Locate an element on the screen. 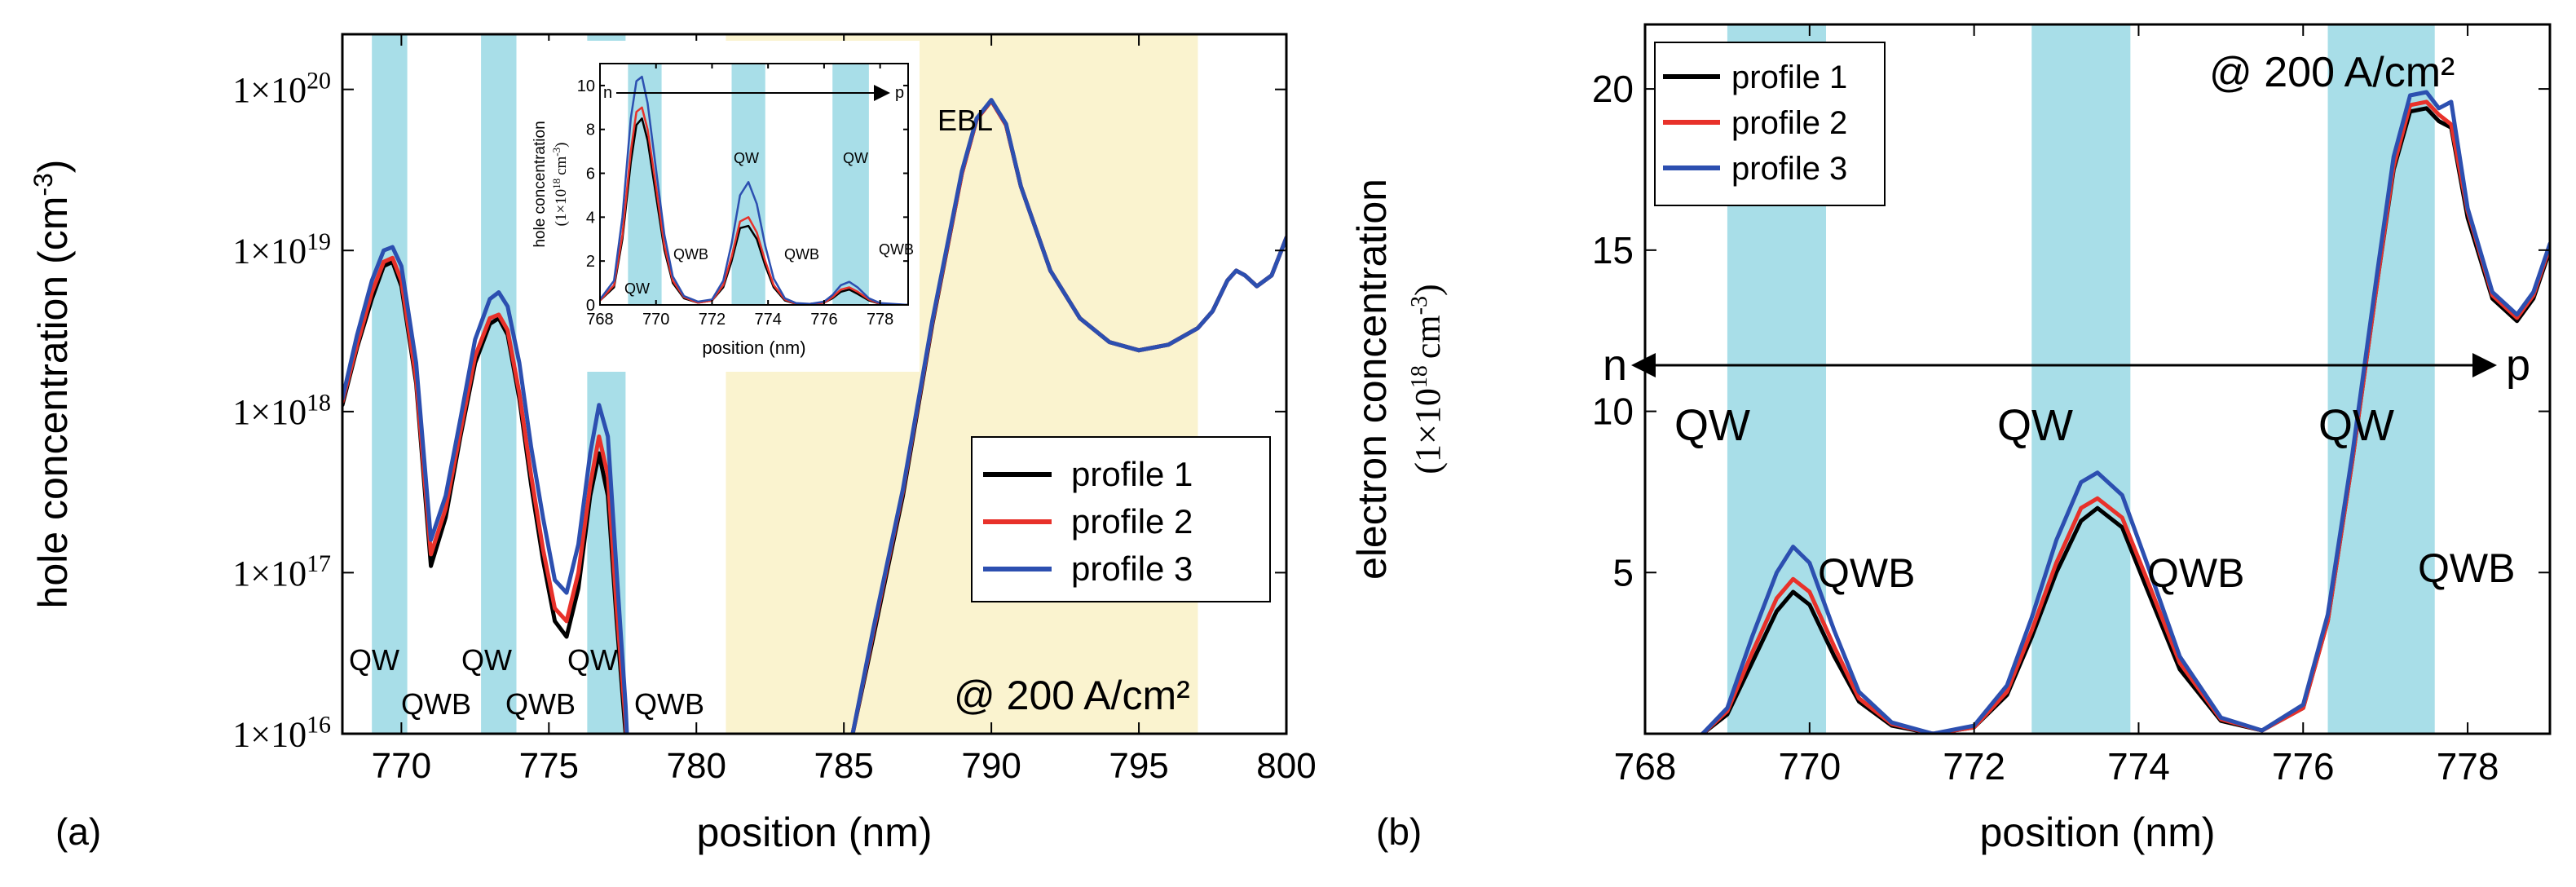 The image size is (2576, 887). inset-x-axis-label: position (nm) is located at coordinates (753, 348).